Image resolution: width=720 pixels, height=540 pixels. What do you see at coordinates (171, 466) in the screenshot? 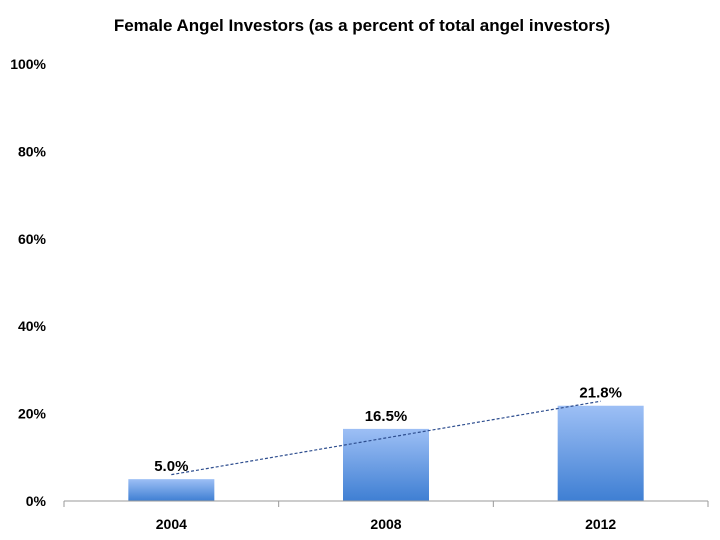
I see `data-label: 5.0%` at bounding box center [171, 466].